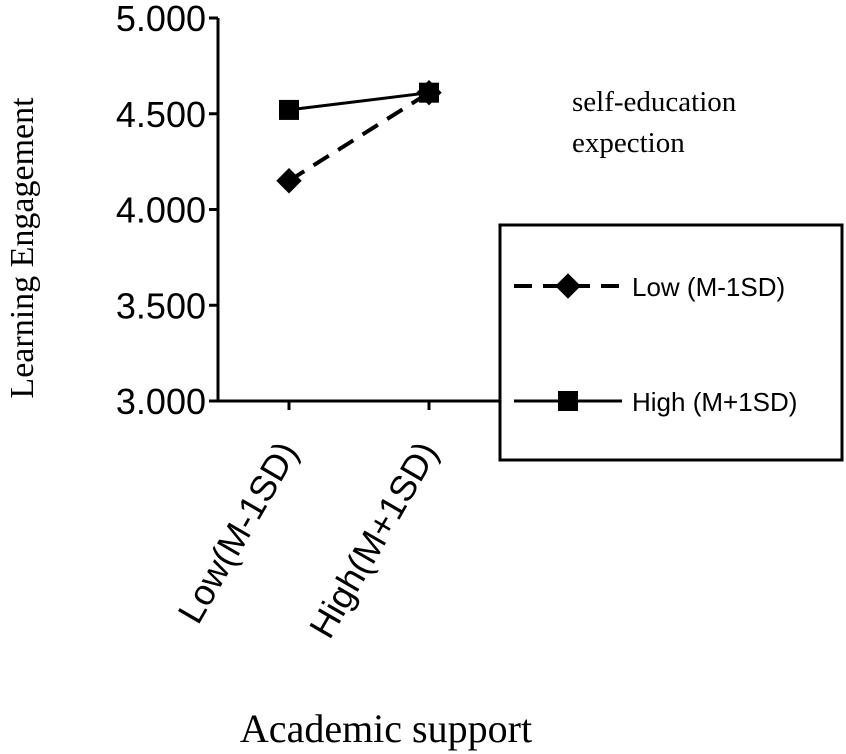  What do you see at coordinates (628, 143) in the screenshot?
I see `moderator-label-line-2: expection` at bounding box center [628, 143].